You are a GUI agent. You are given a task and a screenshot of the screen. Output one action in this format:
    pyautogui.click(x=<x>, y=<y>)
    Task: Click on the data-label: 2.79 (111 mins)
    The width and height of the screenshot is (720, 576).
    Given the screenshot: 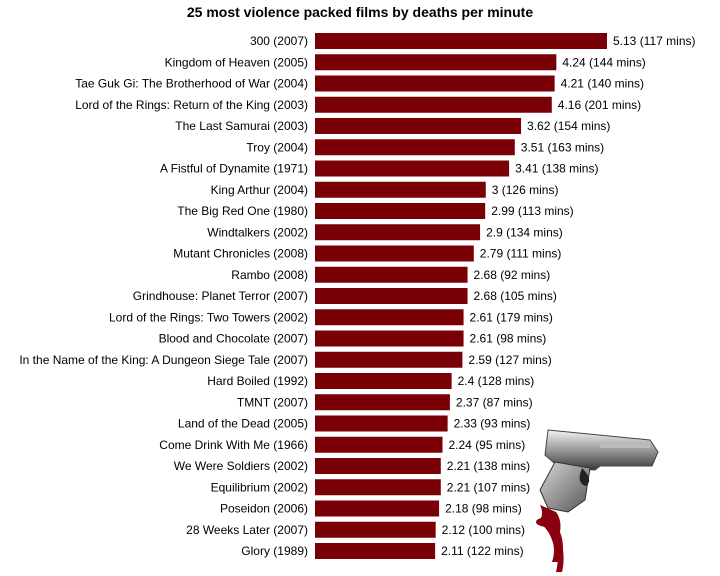 What is the action you would take?
    pyautogui.click(x=521, y=254)
    